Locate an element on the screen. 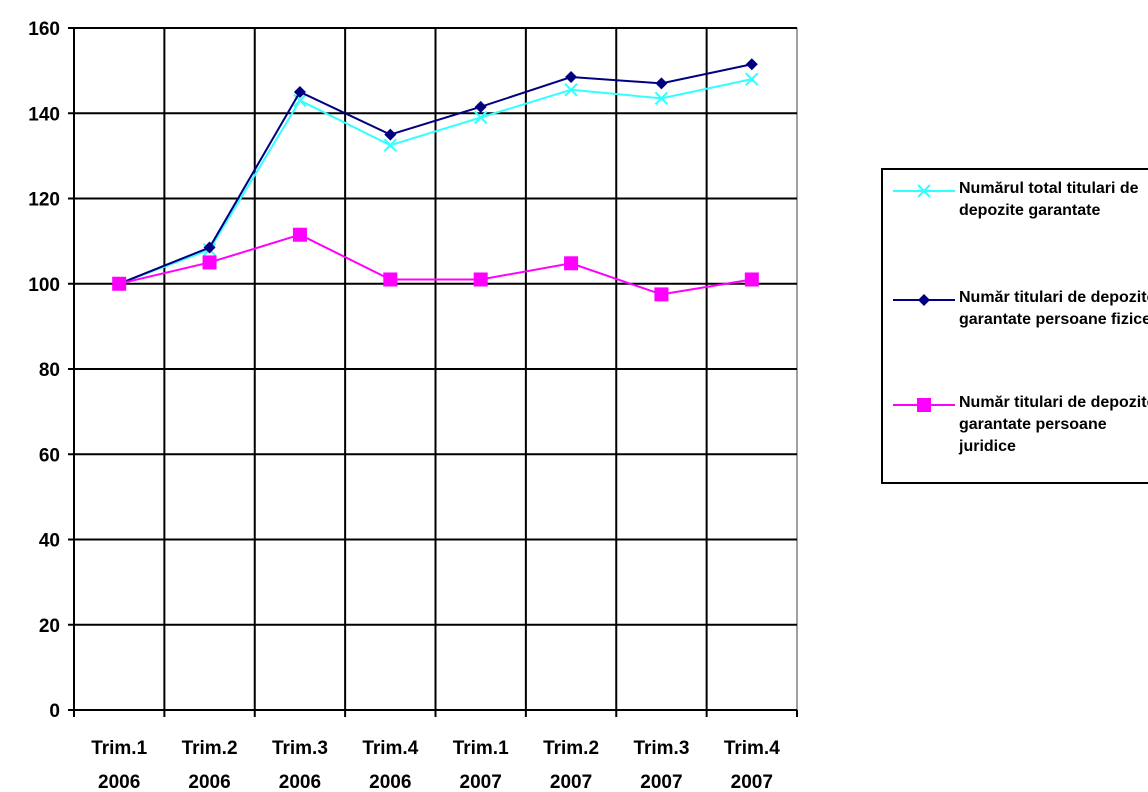 This screenshot has height=792, width=1148. x-tick-label: Trim.3 2007 is located at coordinates (661, 765).